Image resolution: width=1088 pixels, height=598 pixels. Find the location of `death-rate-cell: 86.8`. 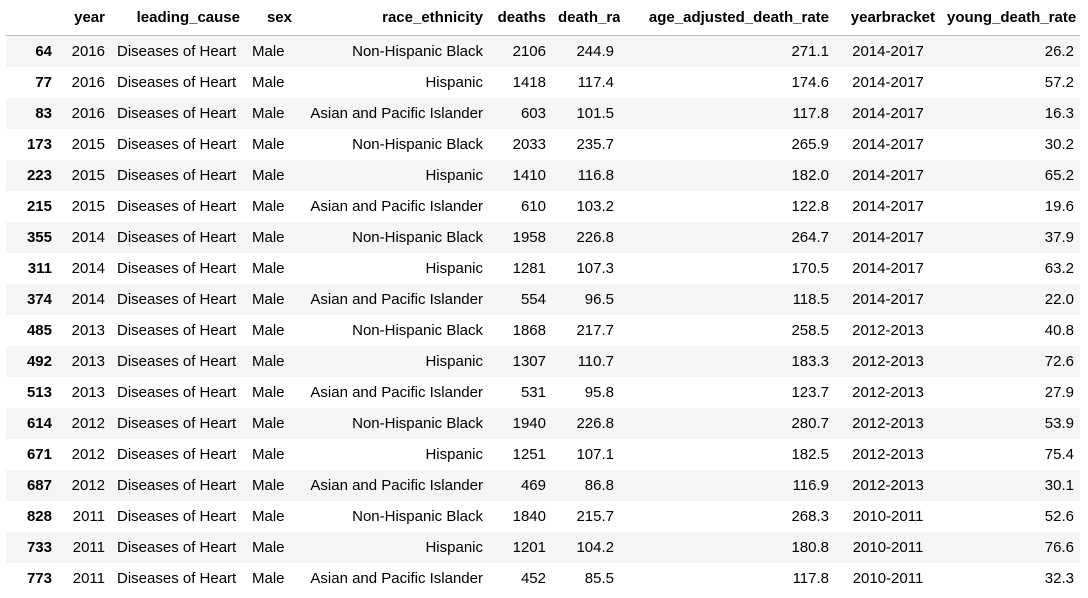

death-rate-cell: 86.8 is located at coordinates (599, 485).